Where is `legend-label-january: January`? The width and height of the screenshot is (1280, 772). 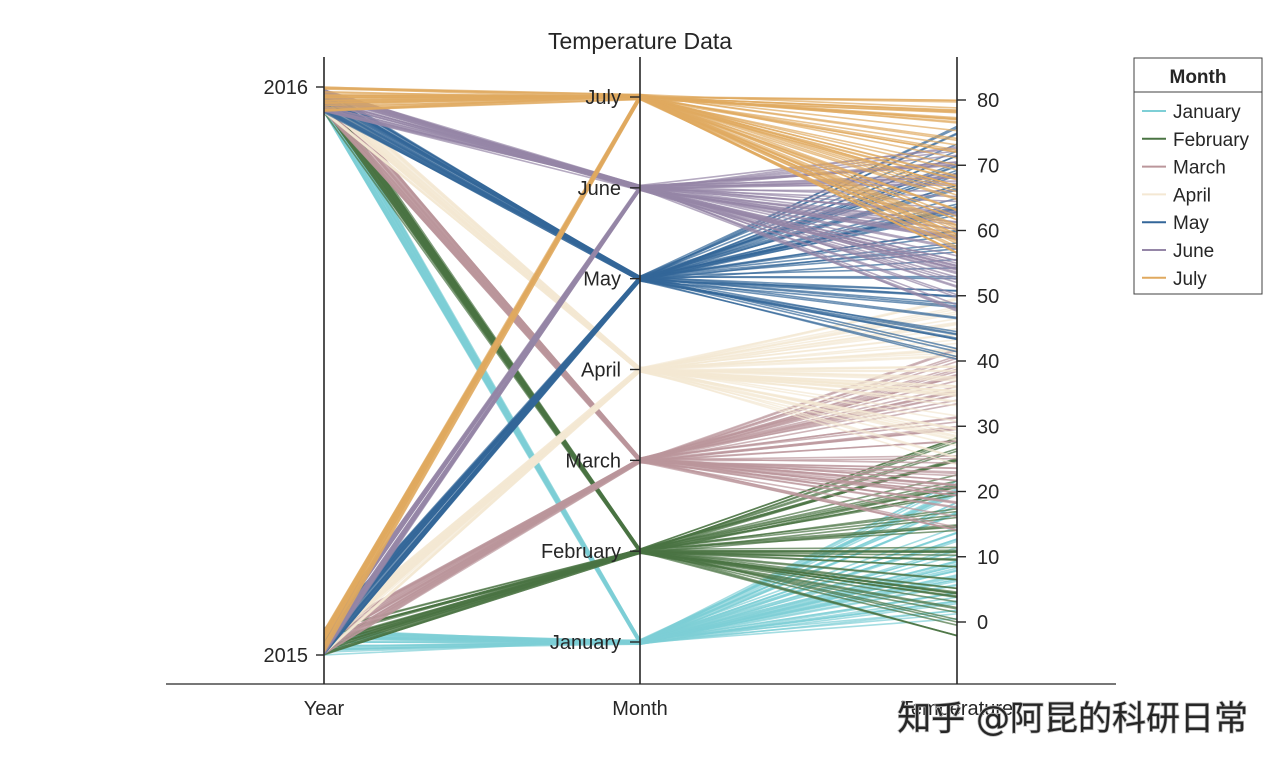
legend-label-january: January is located at coordinates (1207, 112).